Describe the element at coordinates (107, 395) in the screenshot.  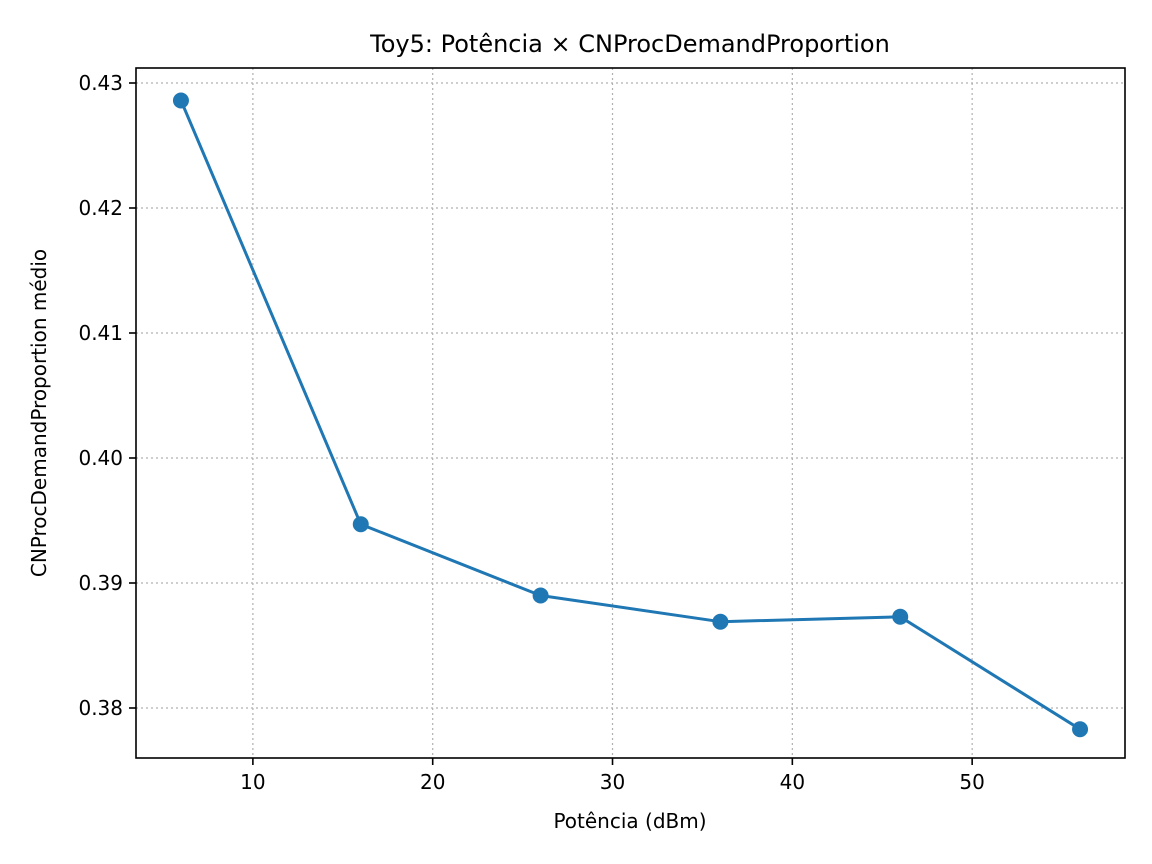
I see `y-axis: 0.38 0.39 0.40 0.41 0.42 0.43` at that location.